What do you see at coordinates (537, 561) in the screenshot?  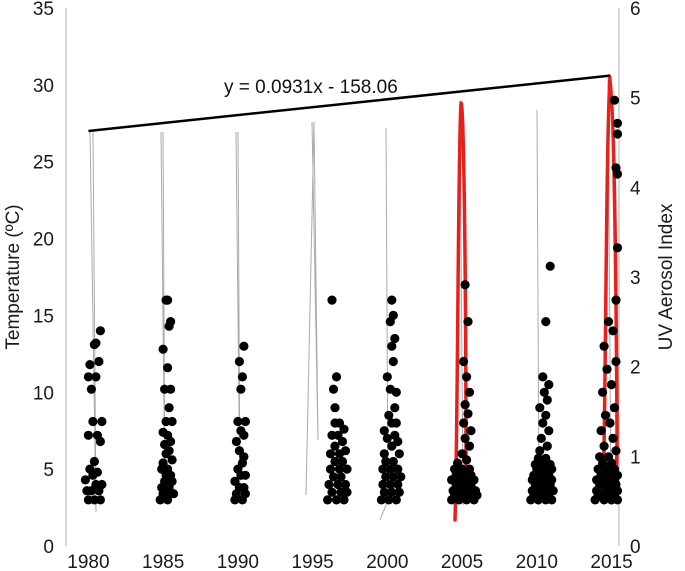 I see `x-tick-label: 2010` at bounding box center [537, 561].